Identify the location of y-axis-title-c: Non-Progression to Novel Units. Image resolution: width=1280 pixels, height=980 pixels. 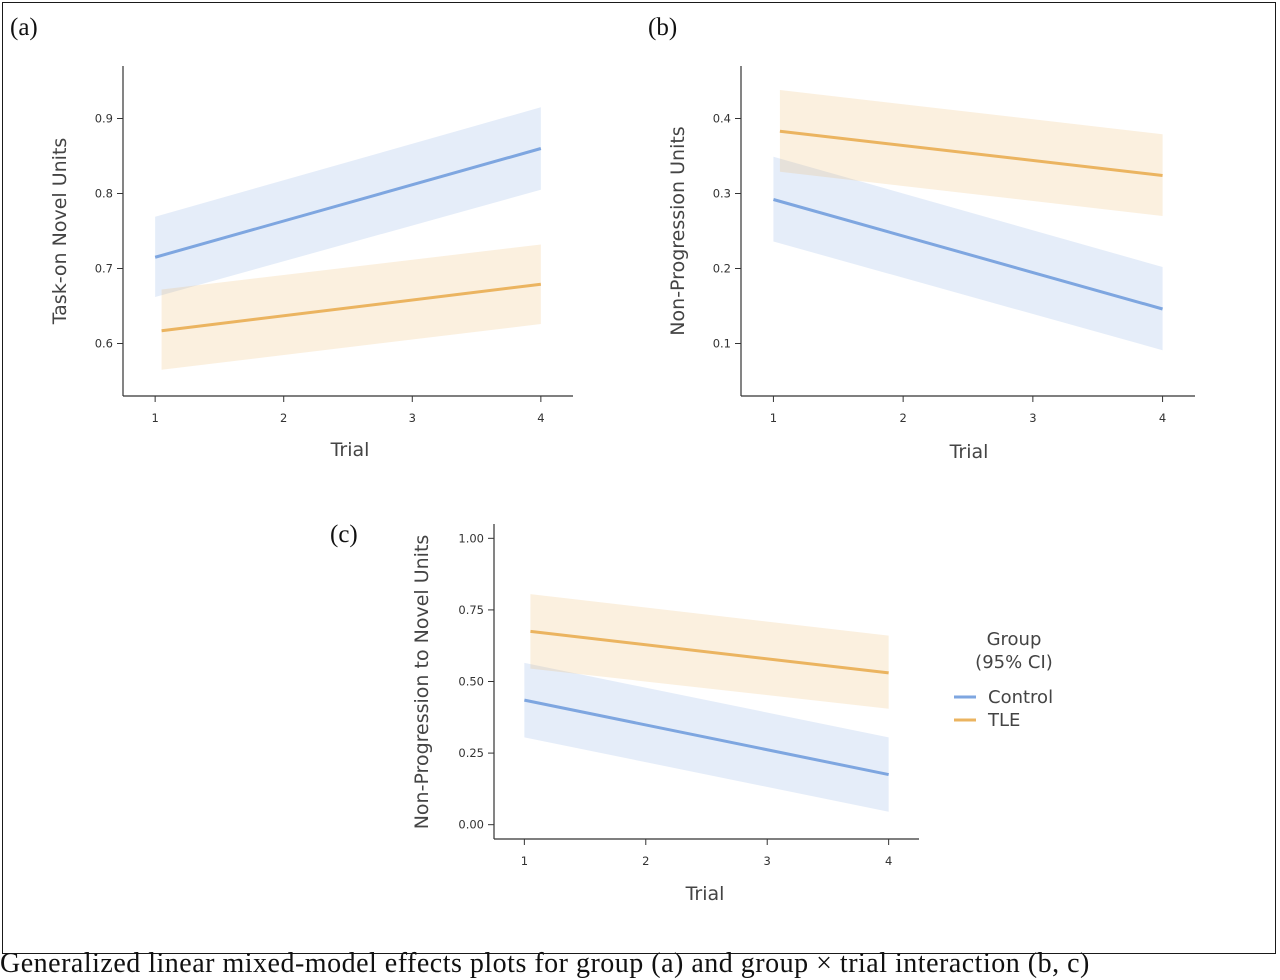
(422, 682).